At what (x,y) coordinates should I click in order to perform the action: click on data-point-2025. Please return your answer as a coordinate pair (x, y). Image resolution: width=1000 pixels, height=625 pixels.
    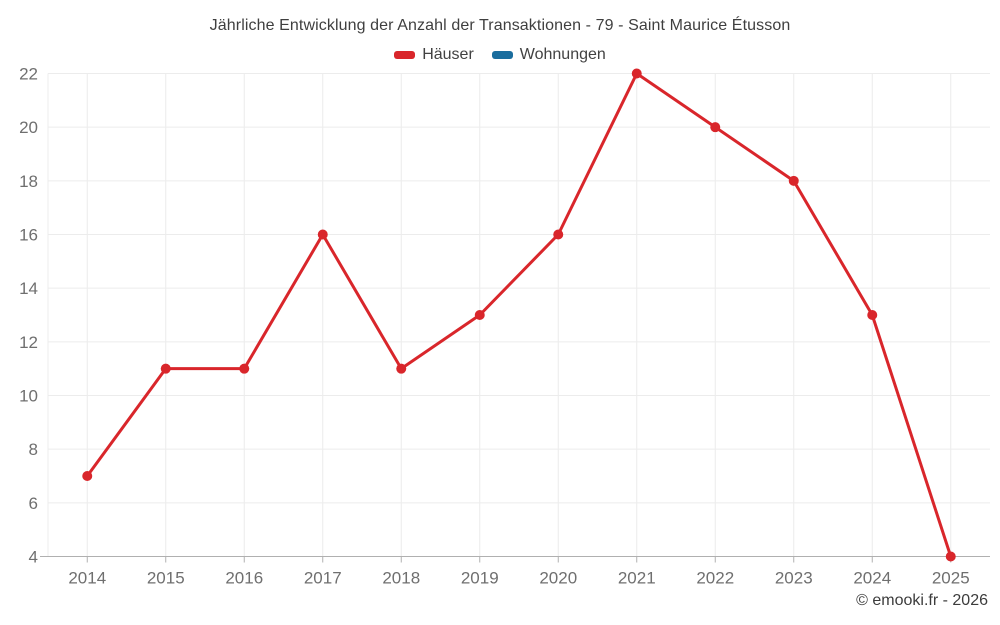
    Looking at the image, I should click on (950, 556).